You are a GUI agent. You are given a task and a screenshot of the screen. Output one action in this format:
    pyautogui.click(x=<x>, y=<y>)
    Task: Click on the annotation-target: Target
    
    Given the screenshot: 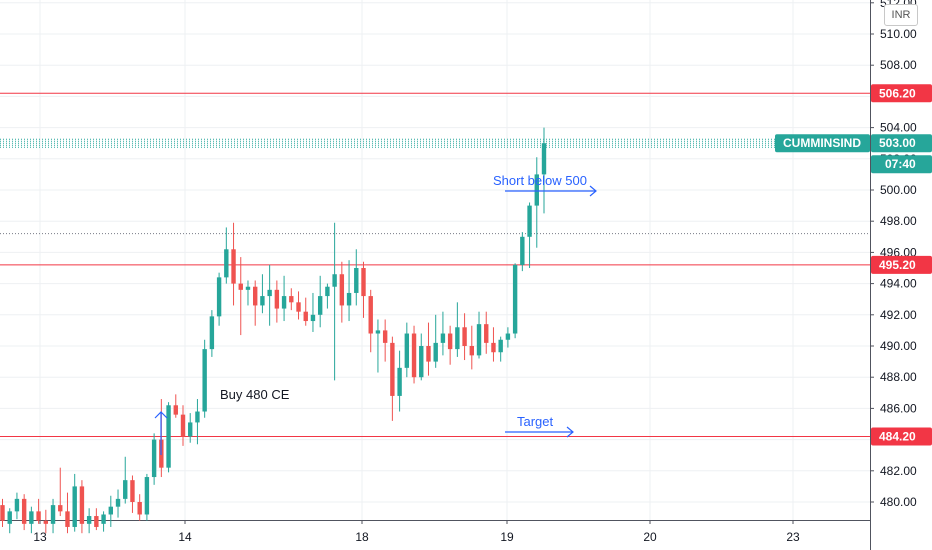 What is the action you would take?
    pyautogui.click(x=535, y=421)
    